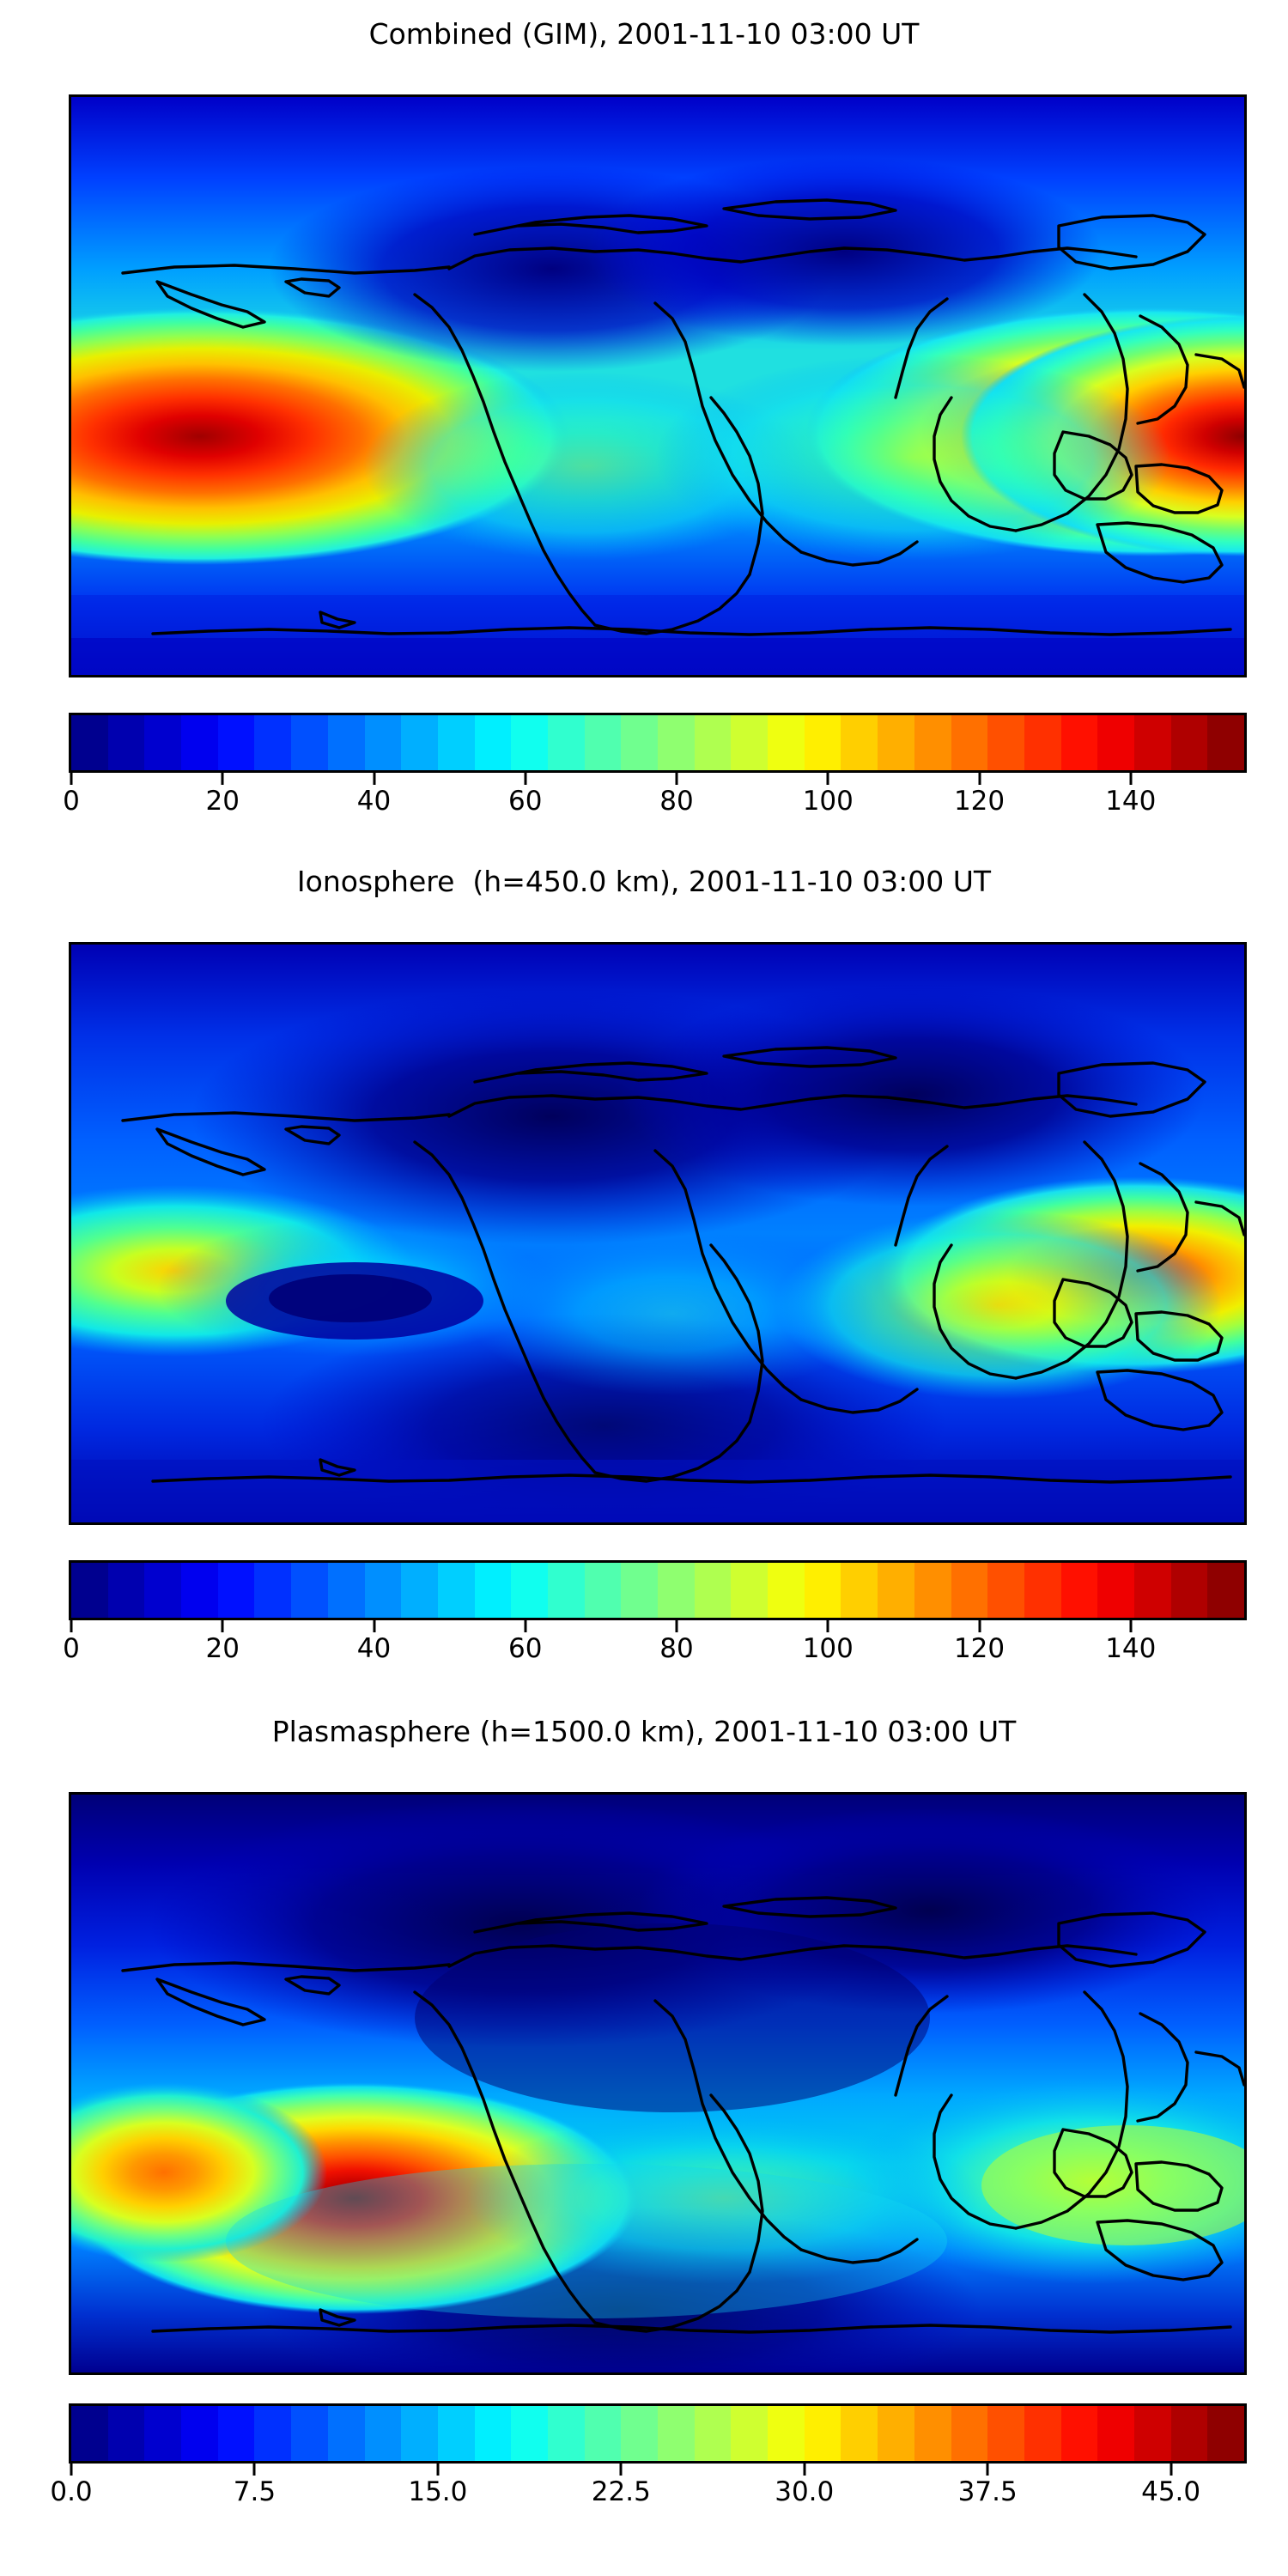 Image resolution: width=1288 pixels, height=2576 pixels. I want to click on colorbar-gradient-combined-gim, so click(658, 743).